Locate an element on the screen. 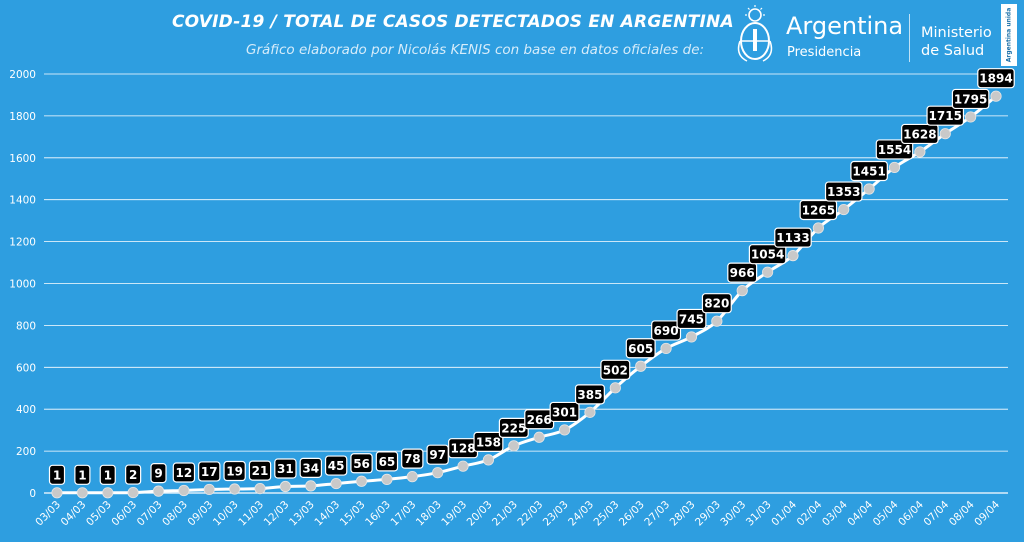 Image resolution: width=1024 pixels, height=542 pixels. data-label-value: 12 is located at coordinates (184, 473).